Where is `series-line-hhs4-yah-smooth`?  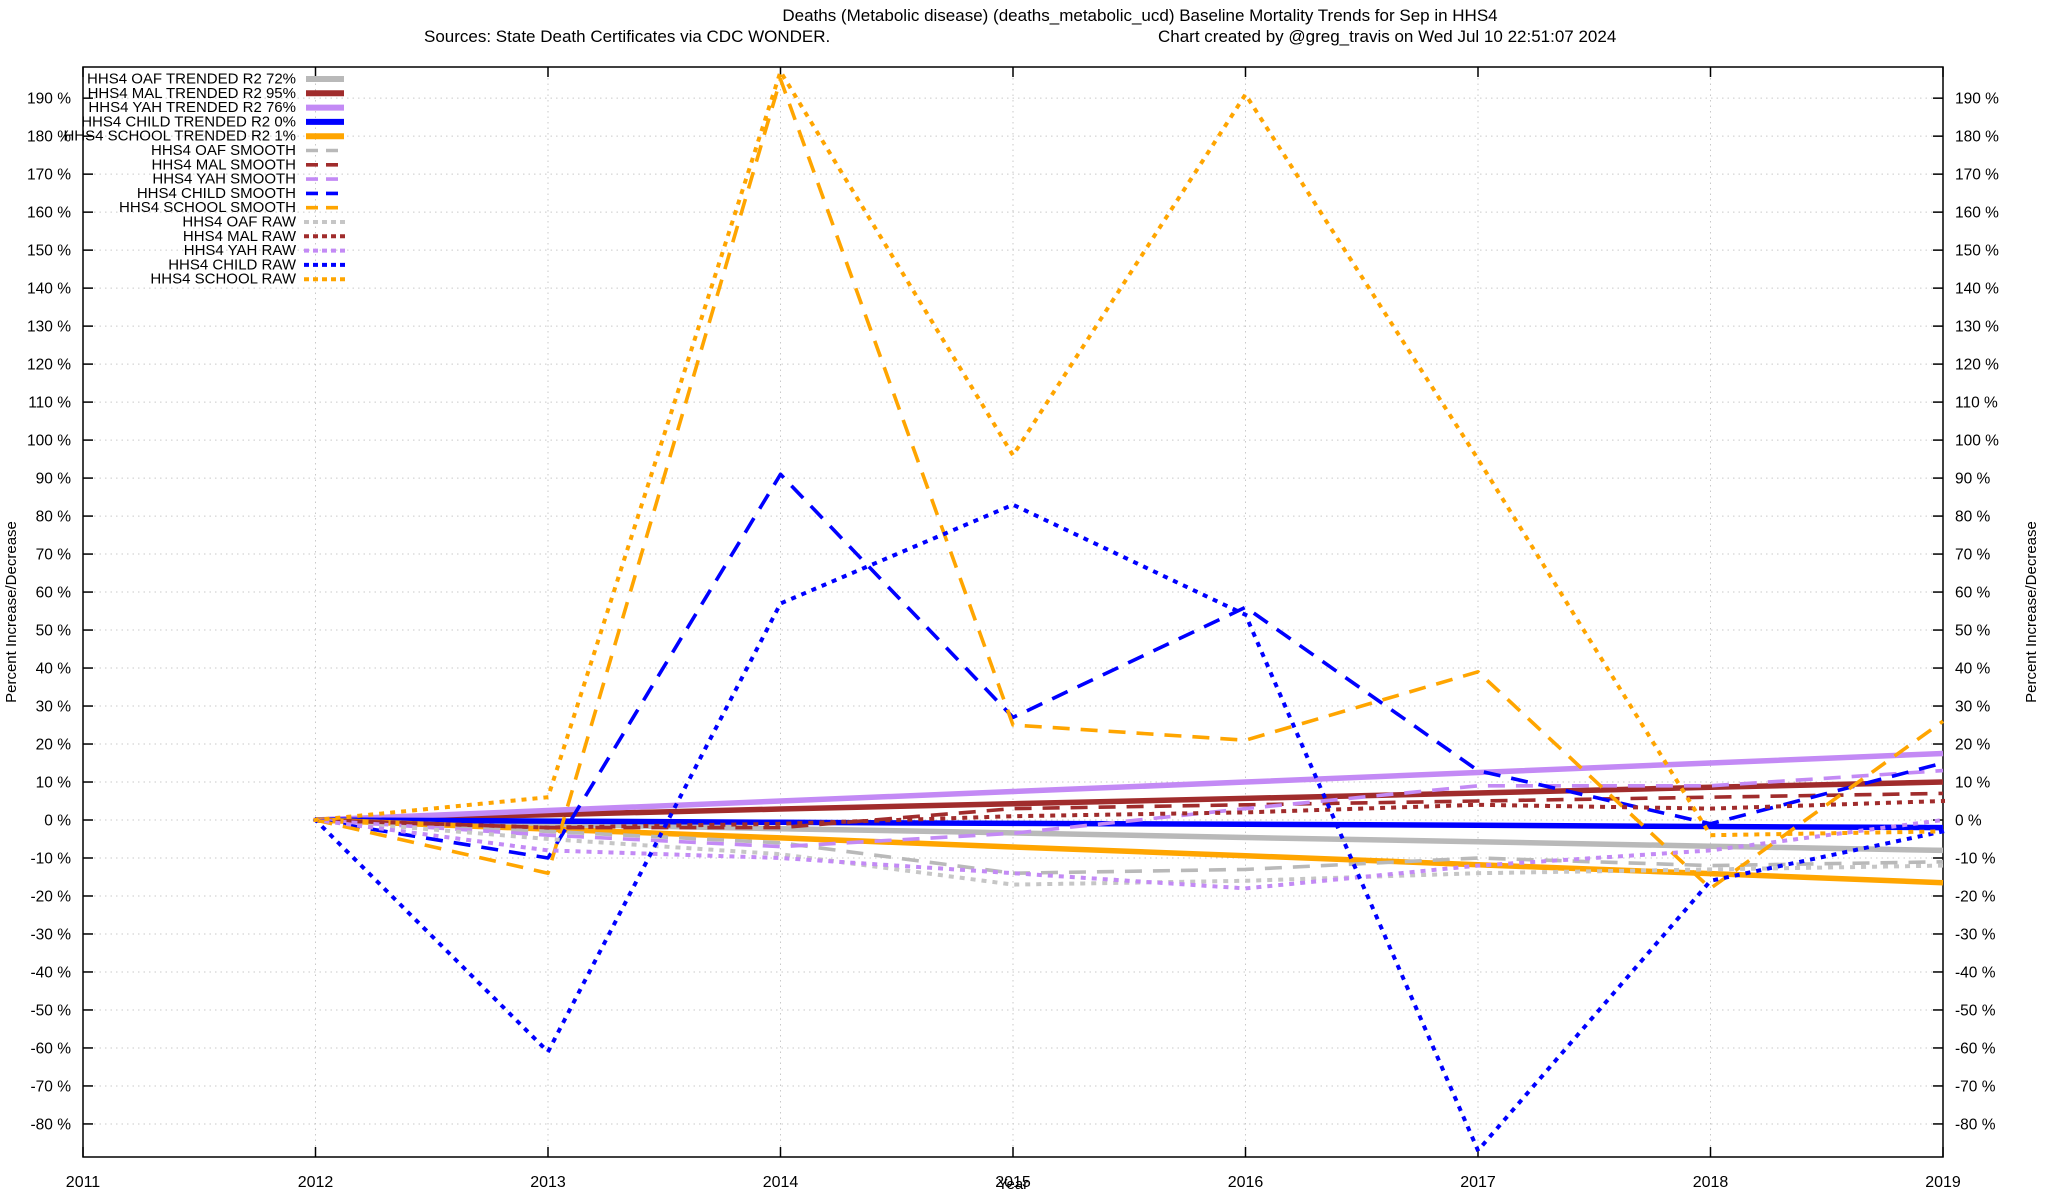
series-line-hhs4-yah-smooth is located at coordinates (1129, 808).